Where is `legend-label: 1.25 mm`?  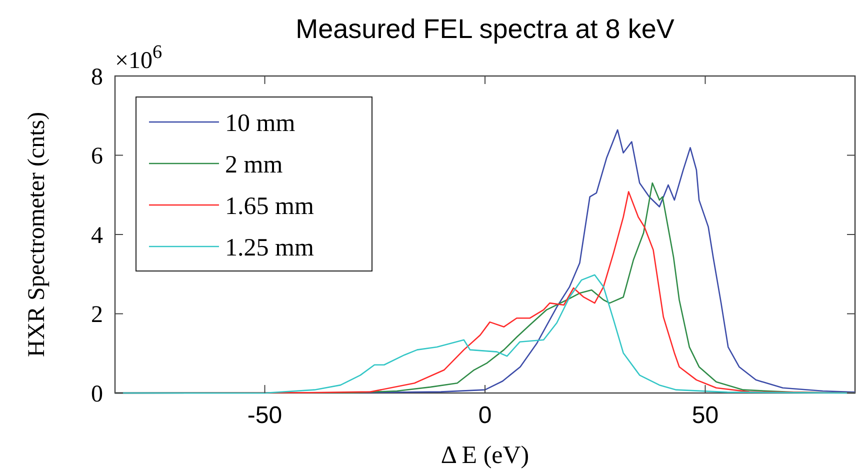
legend-label: 1.25 mm is located at coordinates (269, 248).